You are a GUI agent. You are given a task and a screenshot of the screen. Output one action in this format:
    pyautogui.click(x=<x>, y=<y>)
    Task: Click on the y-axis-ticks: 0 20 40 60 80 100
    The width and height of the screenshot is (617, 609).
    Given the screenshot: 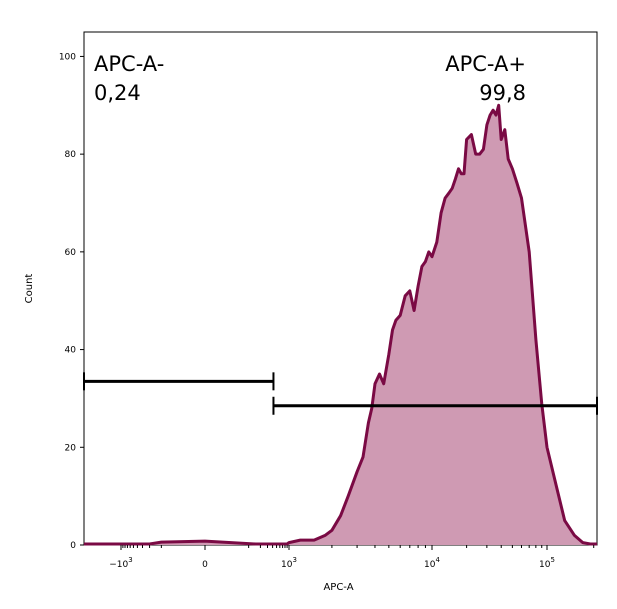 What is the action you would take?
    pyautogui.click(x=71, y=301)
    